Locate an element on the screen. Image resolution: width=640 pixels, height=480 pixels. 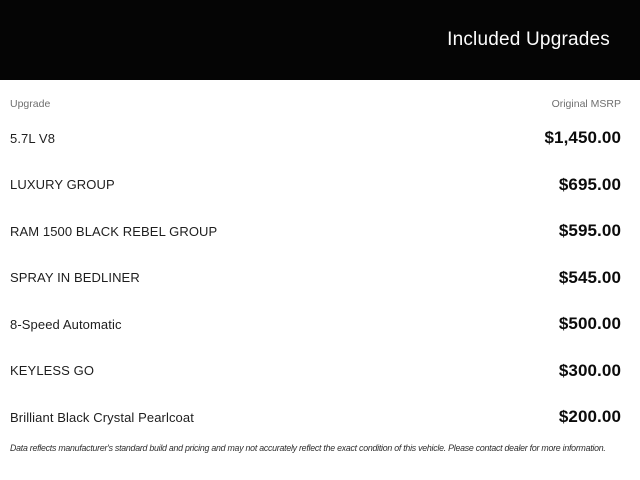
upgrade-name: 5.7L V8 is located at coordinates (33, 138).